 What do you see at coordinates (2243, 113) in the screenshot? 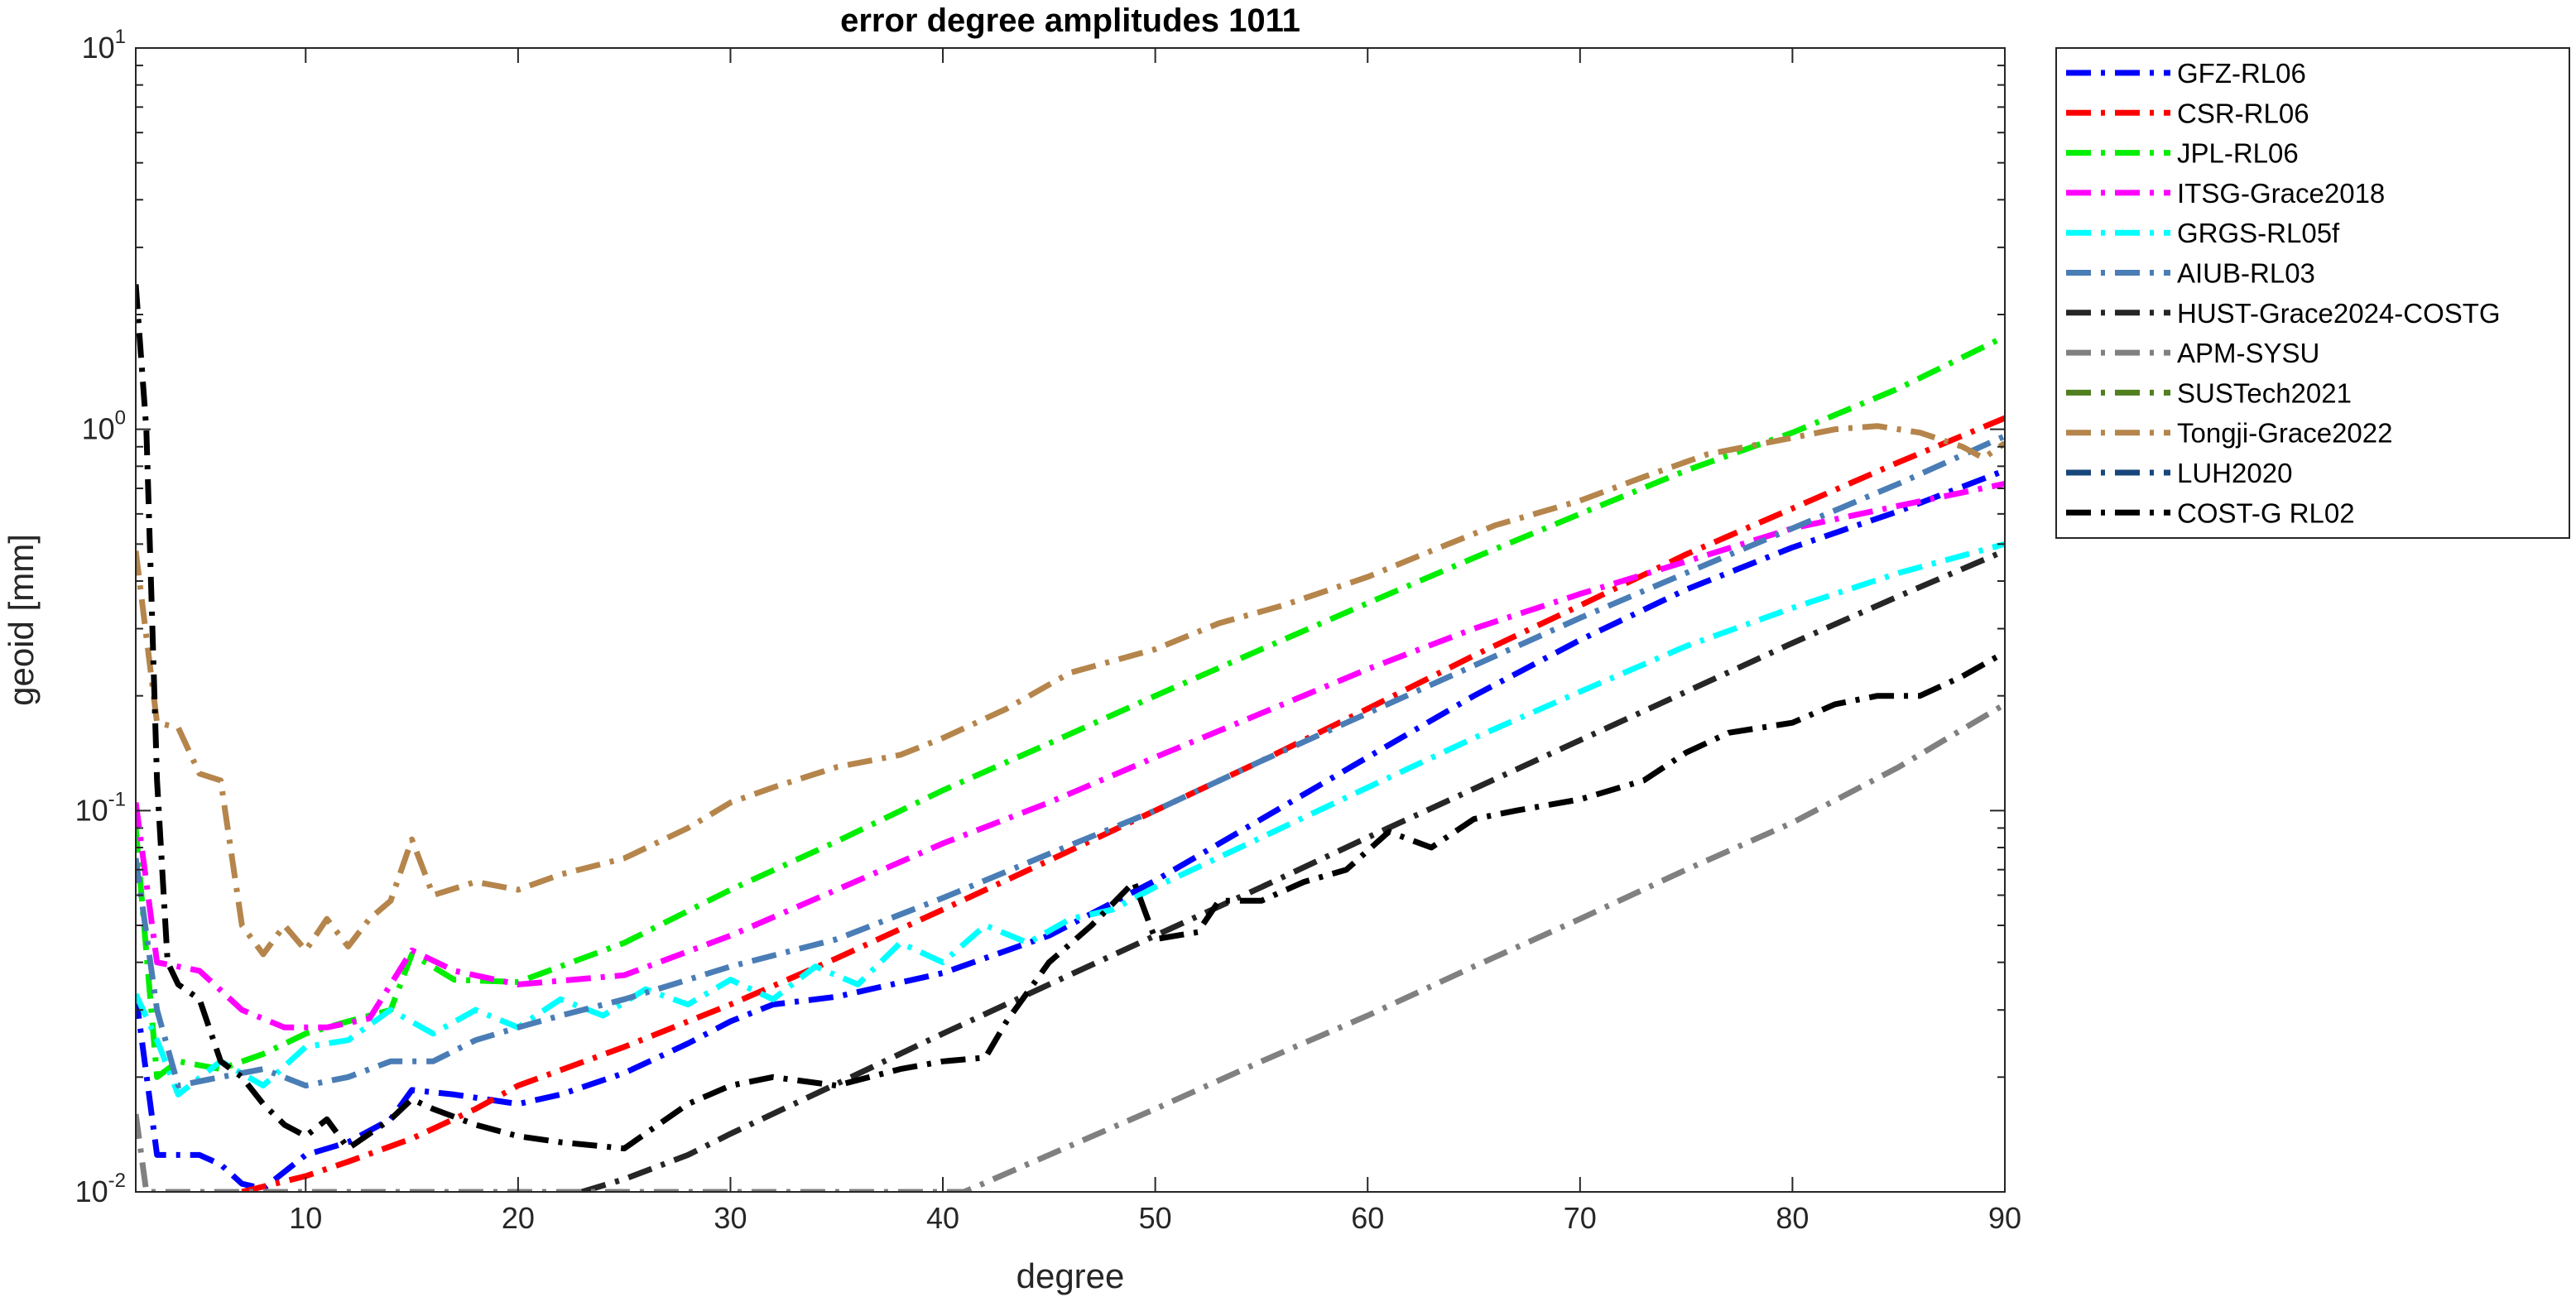
I see `legend-entry: CSR-RL06` at bounding box center [2243, 113].